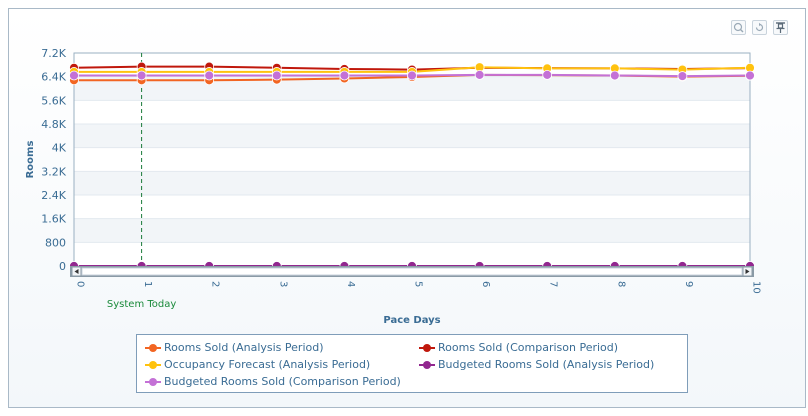 This screenshot has height=416, width=808. Describe the element at coordinates (412, 271) in the screenshot. I see `scrollbar-thumb` at that location.